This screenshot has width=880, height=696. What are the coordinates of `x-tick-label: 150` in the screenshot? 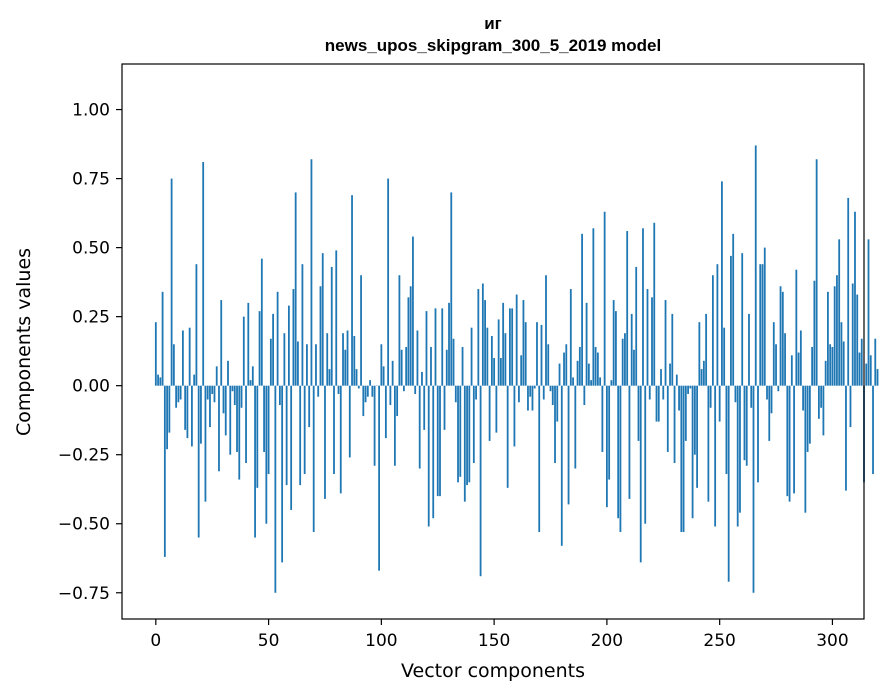 It's located at (494, 641).